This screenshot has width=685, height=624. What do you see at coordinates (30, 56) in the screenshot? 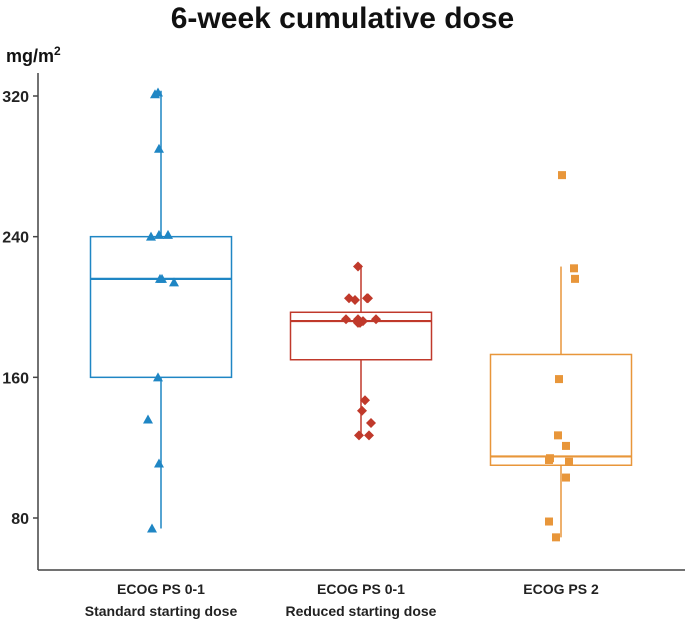
I see `y-axis-unit: mg/m` at bounding box center [30, 56].